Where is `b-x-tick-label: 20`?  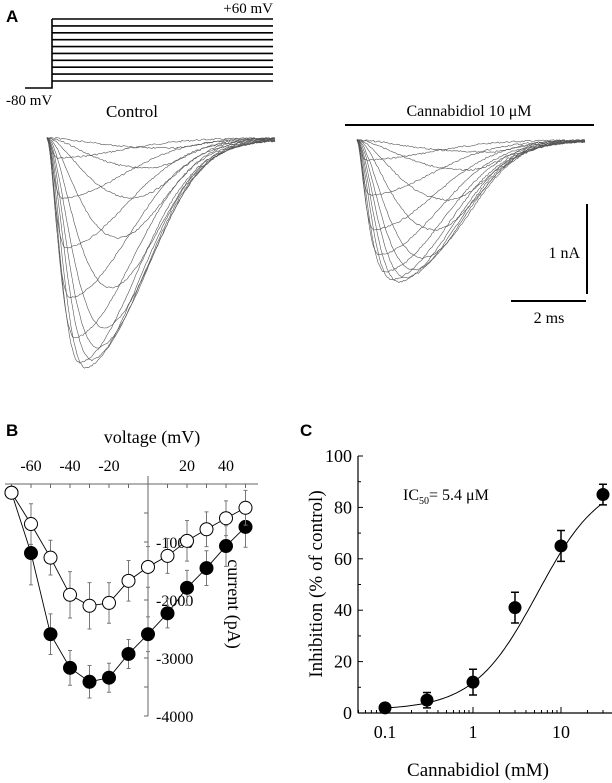
b-x-tick-label: 20 is located at coordinates (187, 466).